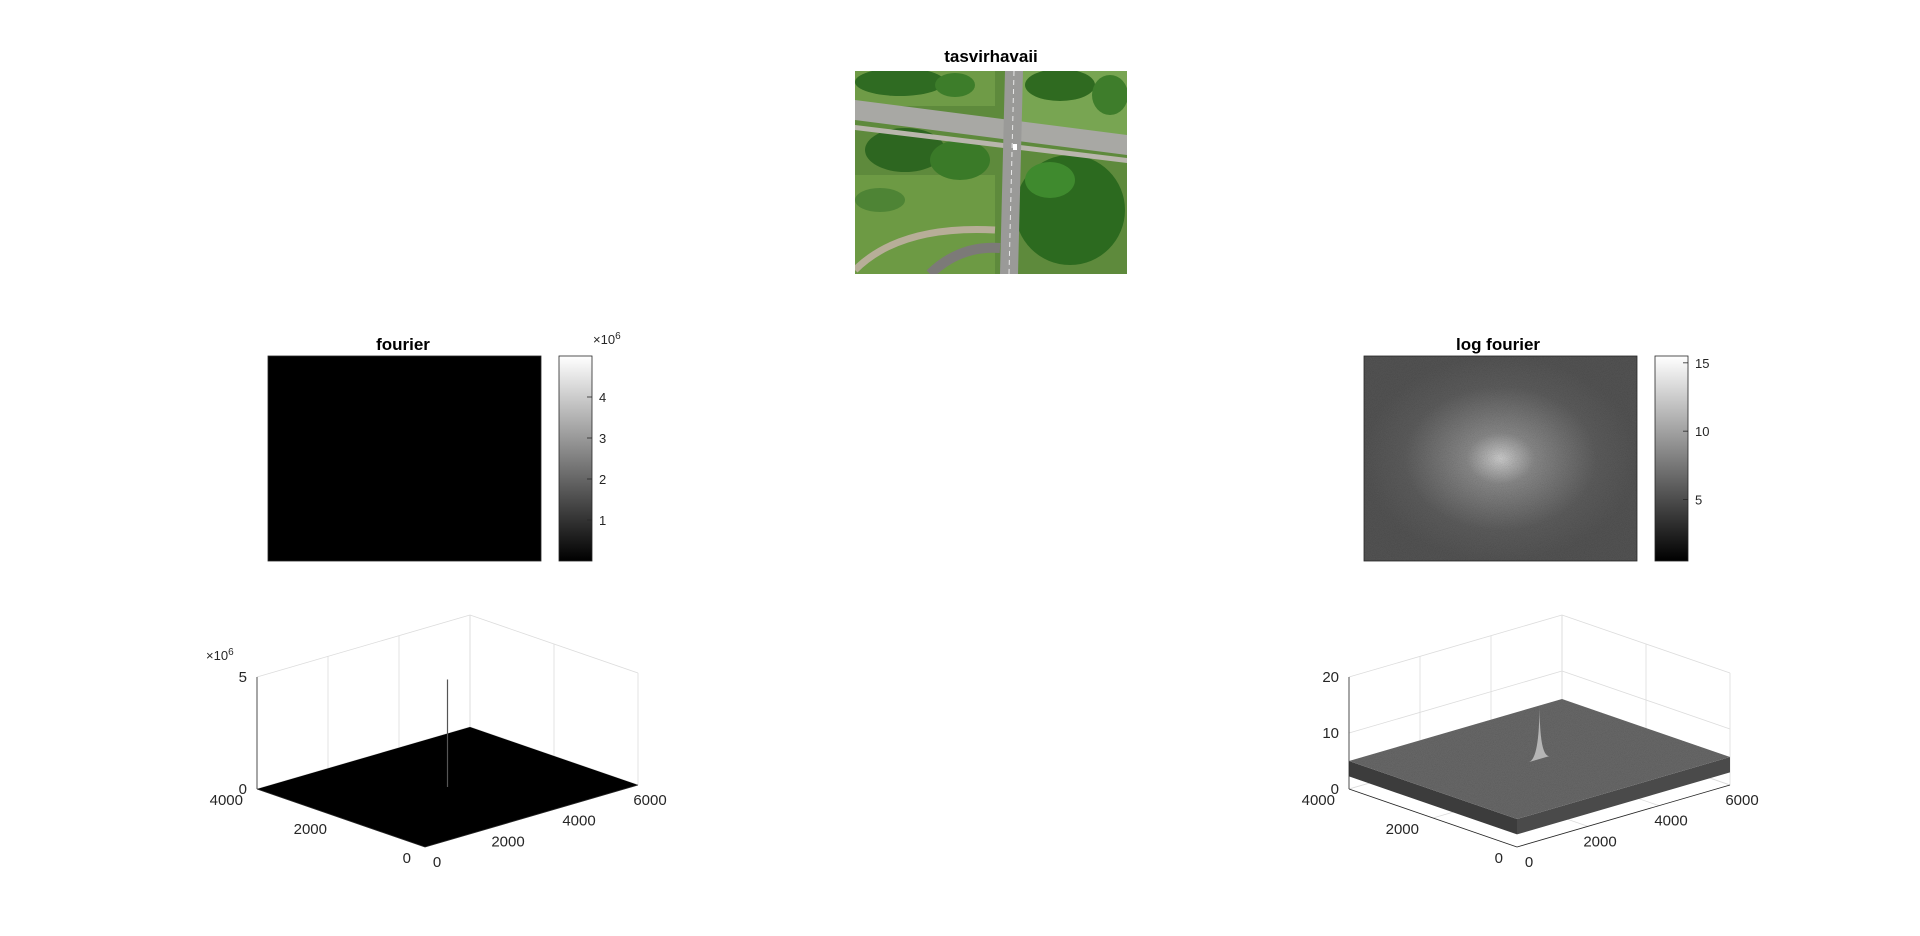 The height and width of the screenshot is (936, 1920). Describe the element at coordinates (1498, 344) in the screenshot. I see `logfourier-title: log fourier` at that location.